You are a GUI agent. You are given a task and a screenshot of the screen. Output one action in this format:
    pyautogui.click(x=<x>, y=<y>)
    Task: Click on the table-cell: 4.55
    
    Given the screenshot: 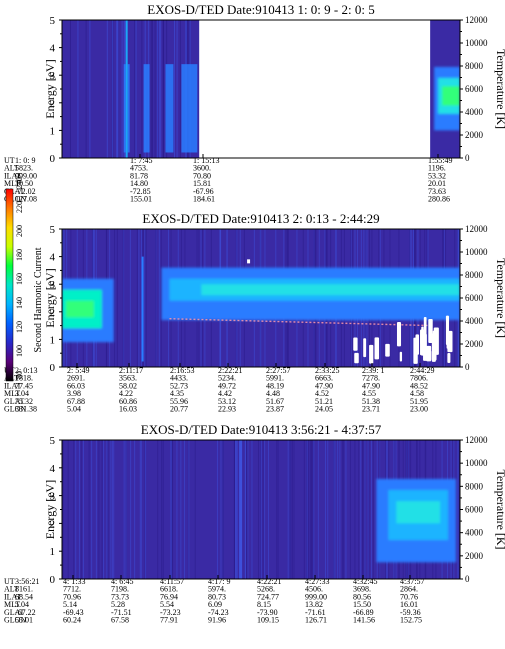 What is the action you would take?
    pyautogui.click(x=369, y=393)
    